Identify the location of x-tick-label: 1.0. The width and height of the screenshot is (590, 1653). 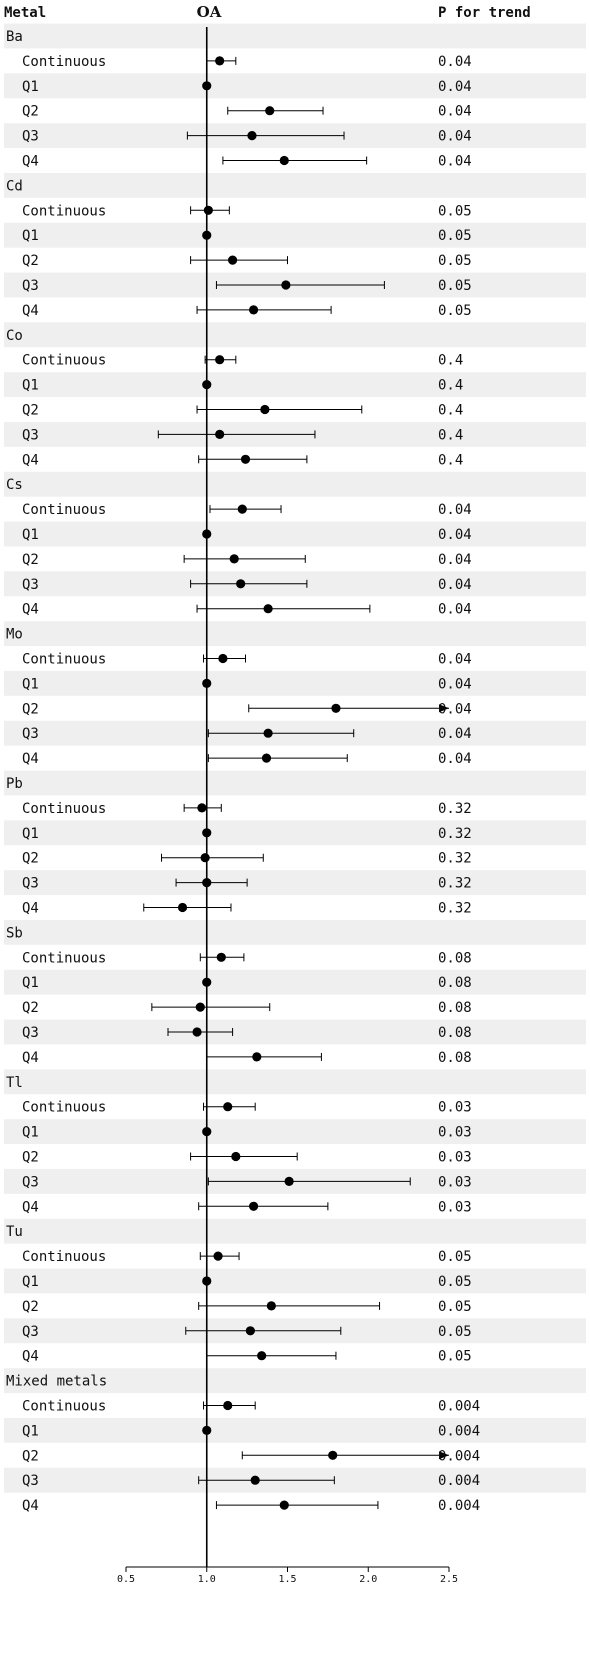
(207, 1579).